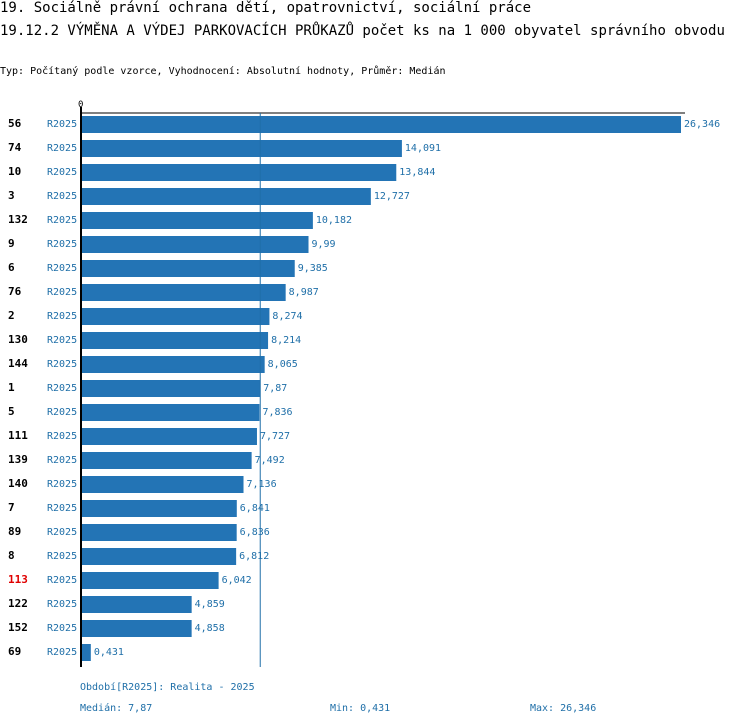 This screenshot has height=726, width=750. I want to click on value-label: 6,812, so click(254, 556).